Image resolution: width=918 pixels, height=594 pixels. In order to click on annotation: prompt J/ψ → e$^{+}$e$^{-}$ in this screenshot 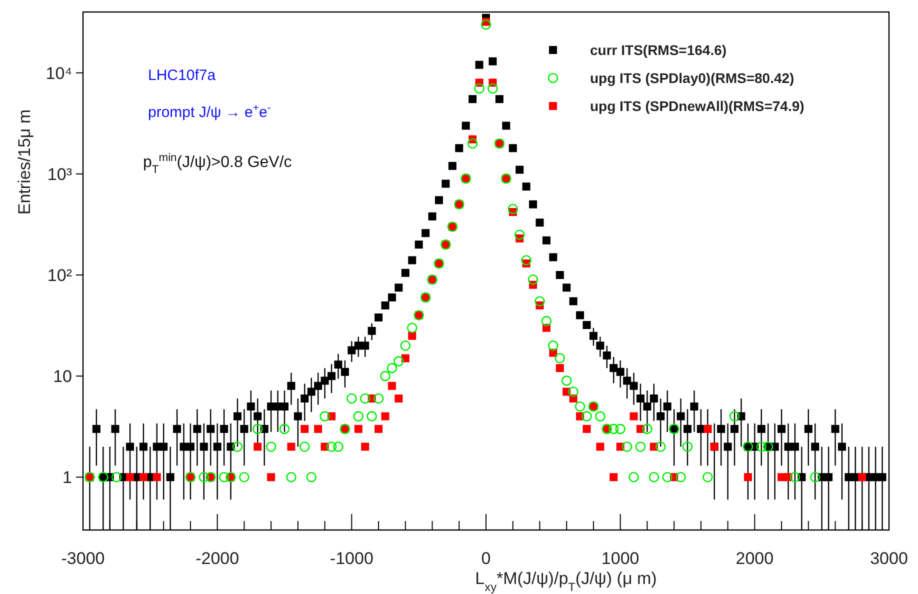, I will do `click(210, 111)`.